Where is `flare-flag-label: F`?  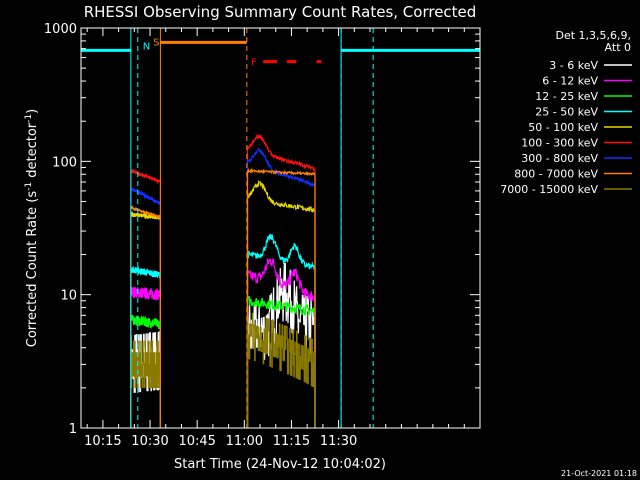 flare-flag-label: F is located at coordinates (254, 63).